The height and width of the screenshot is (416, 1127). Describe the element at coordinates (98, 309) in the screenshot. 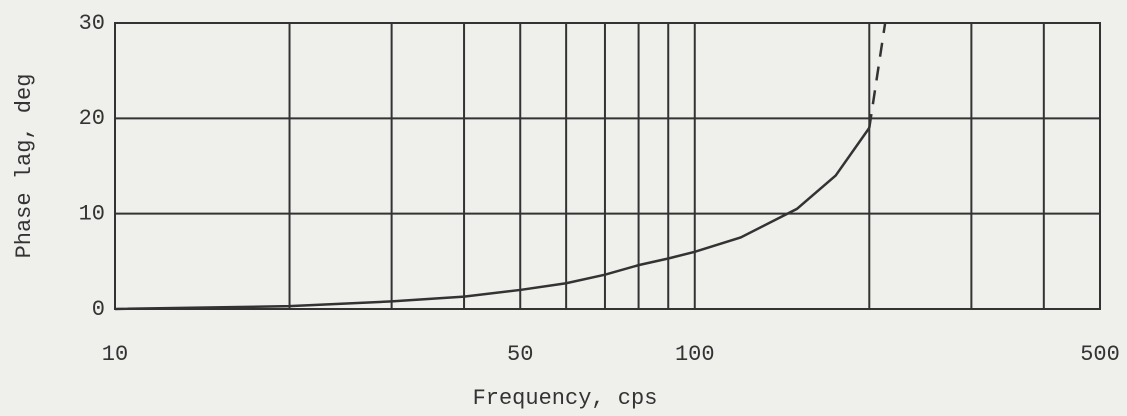

I see `y-tick-label: 0` at that location.